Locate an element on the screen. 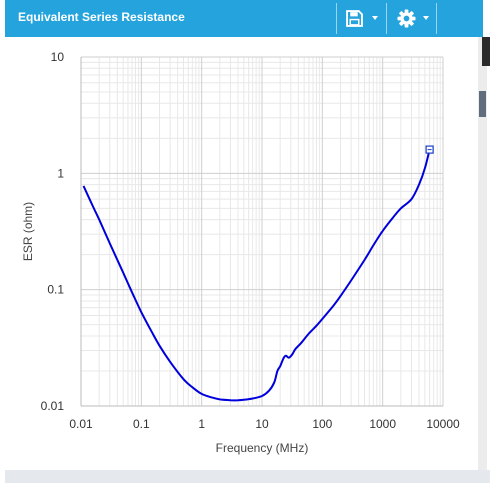 This screenshot has width=490, height=483. scrollbar-top-cap is located at coordinates (486, 51).